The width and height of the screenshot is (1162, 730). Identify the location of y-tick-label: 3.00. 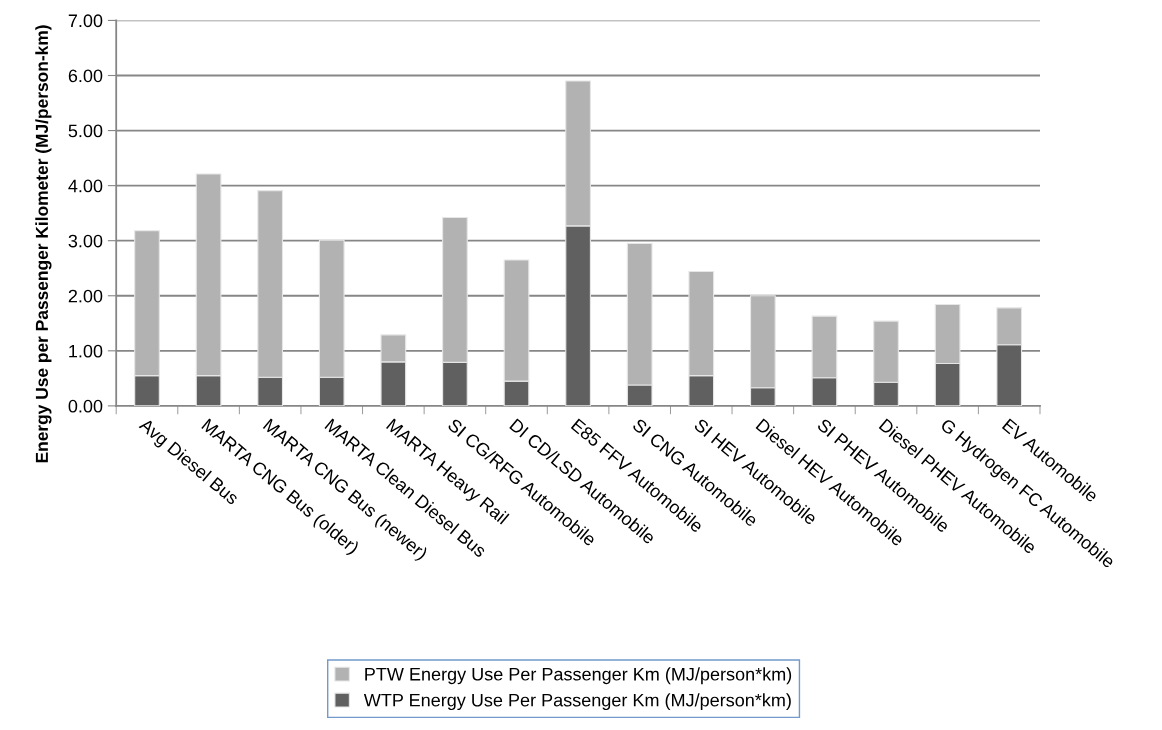
(85, 241).